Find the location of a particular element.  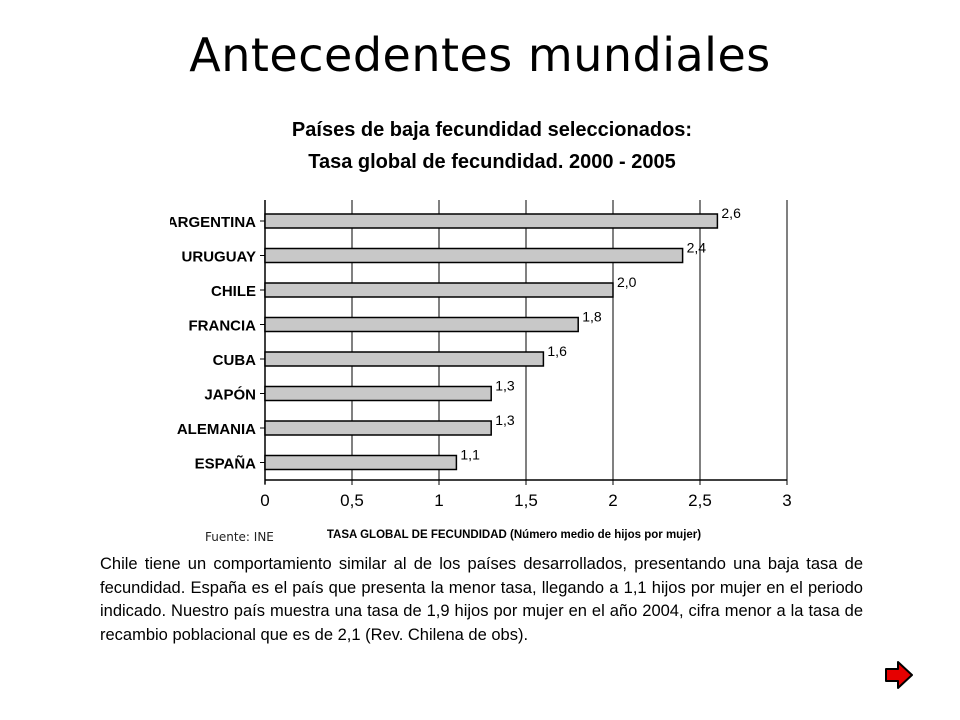

value-label: 1,6 is located at coordinates (557, 351).